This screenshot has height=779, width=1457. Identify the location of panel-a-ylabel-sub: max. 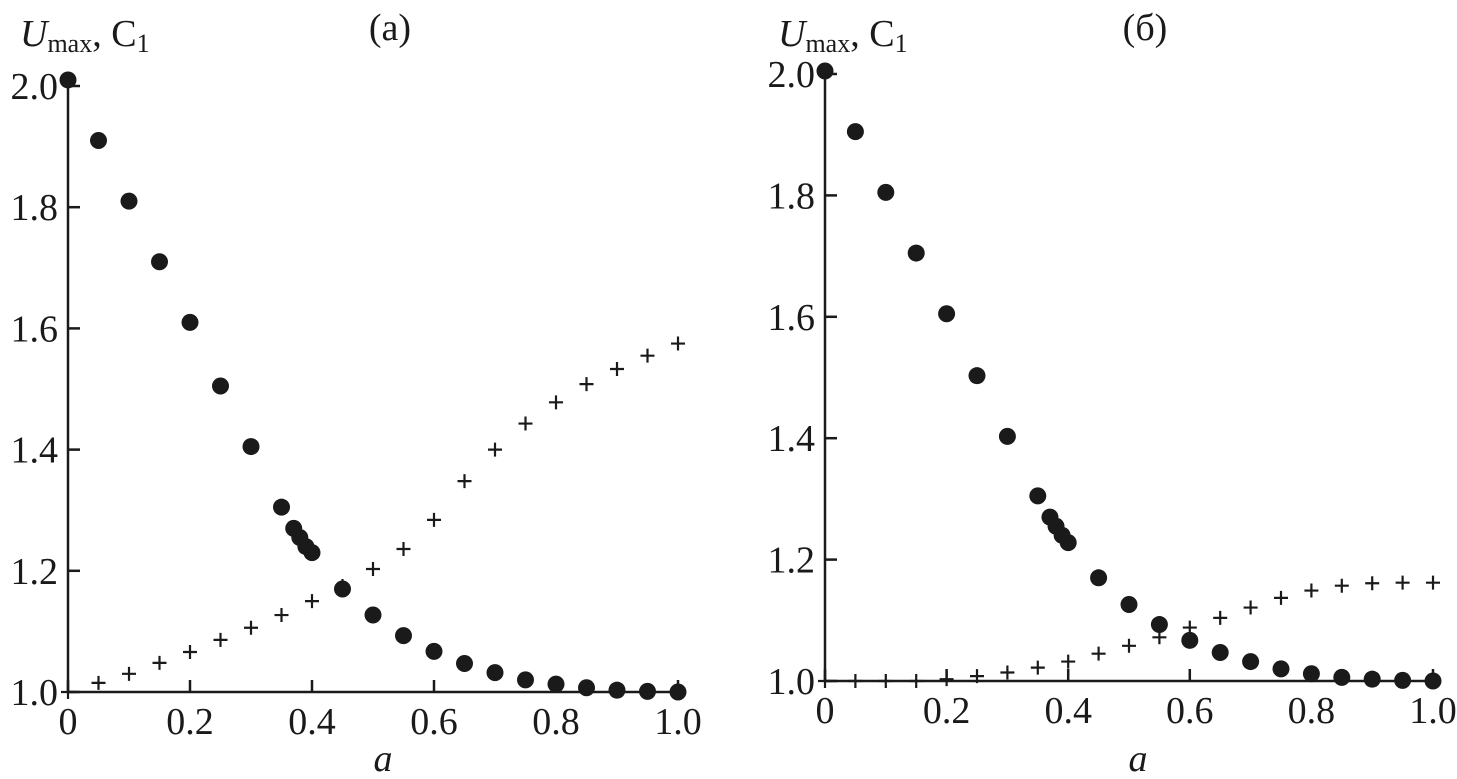
(69, 43).